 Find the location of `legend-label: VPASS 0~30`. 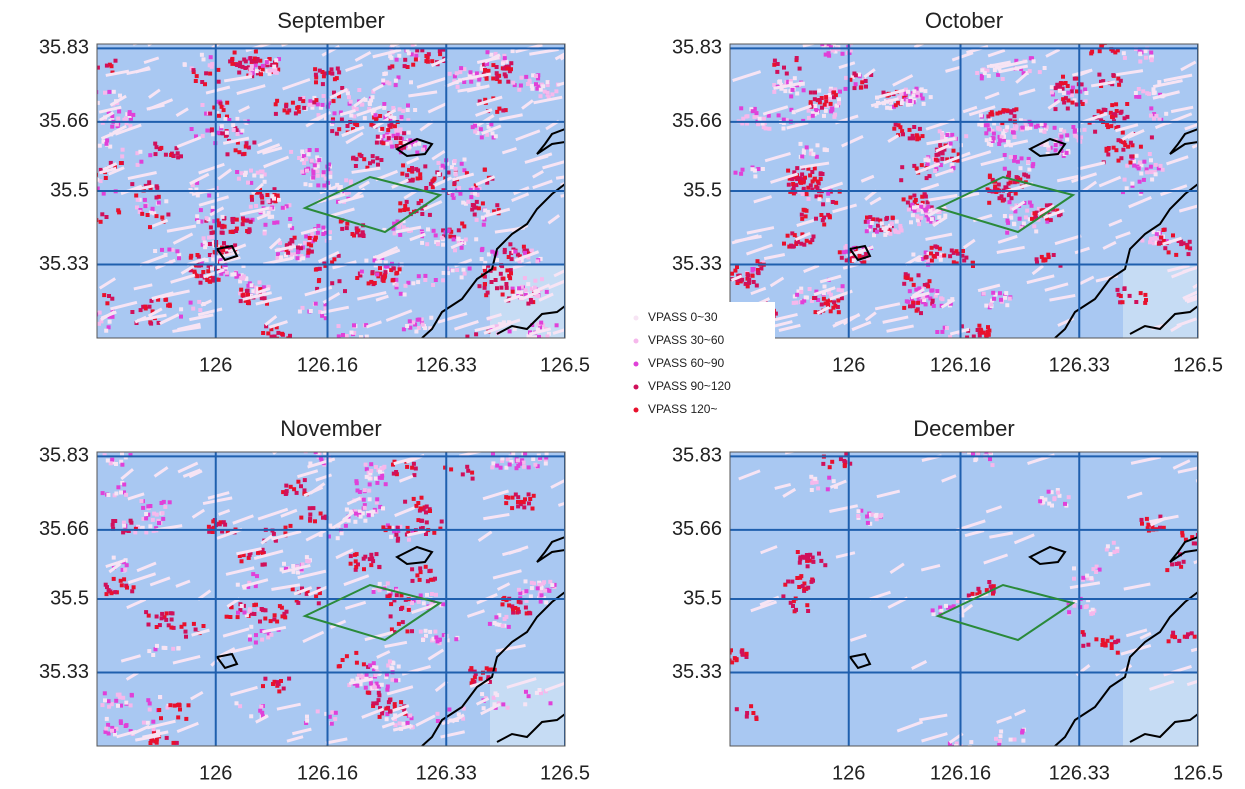

legend-label: VPASS 0~30 is located at coordinates (683, 317).